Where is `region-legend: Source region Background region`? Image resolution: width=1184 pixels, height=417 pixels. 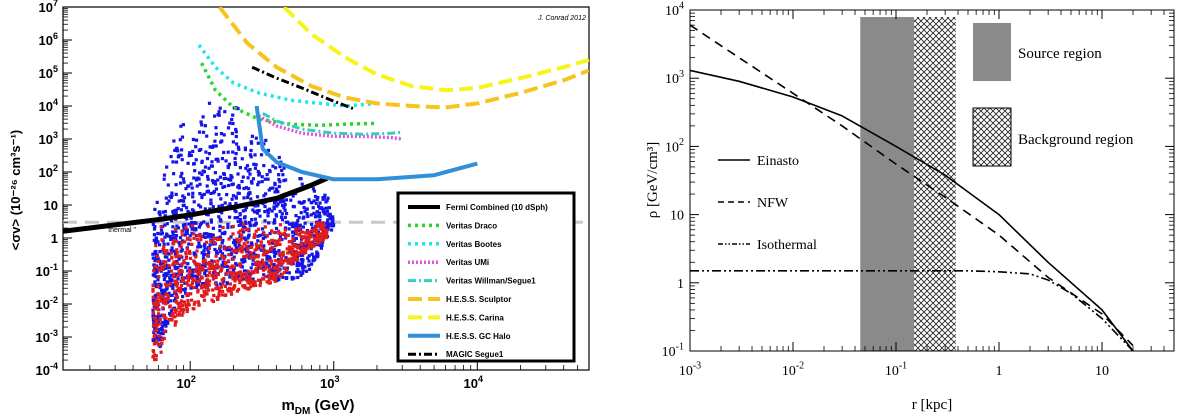 region-legend: Source region Background region is located at coordinates (1053, 95).